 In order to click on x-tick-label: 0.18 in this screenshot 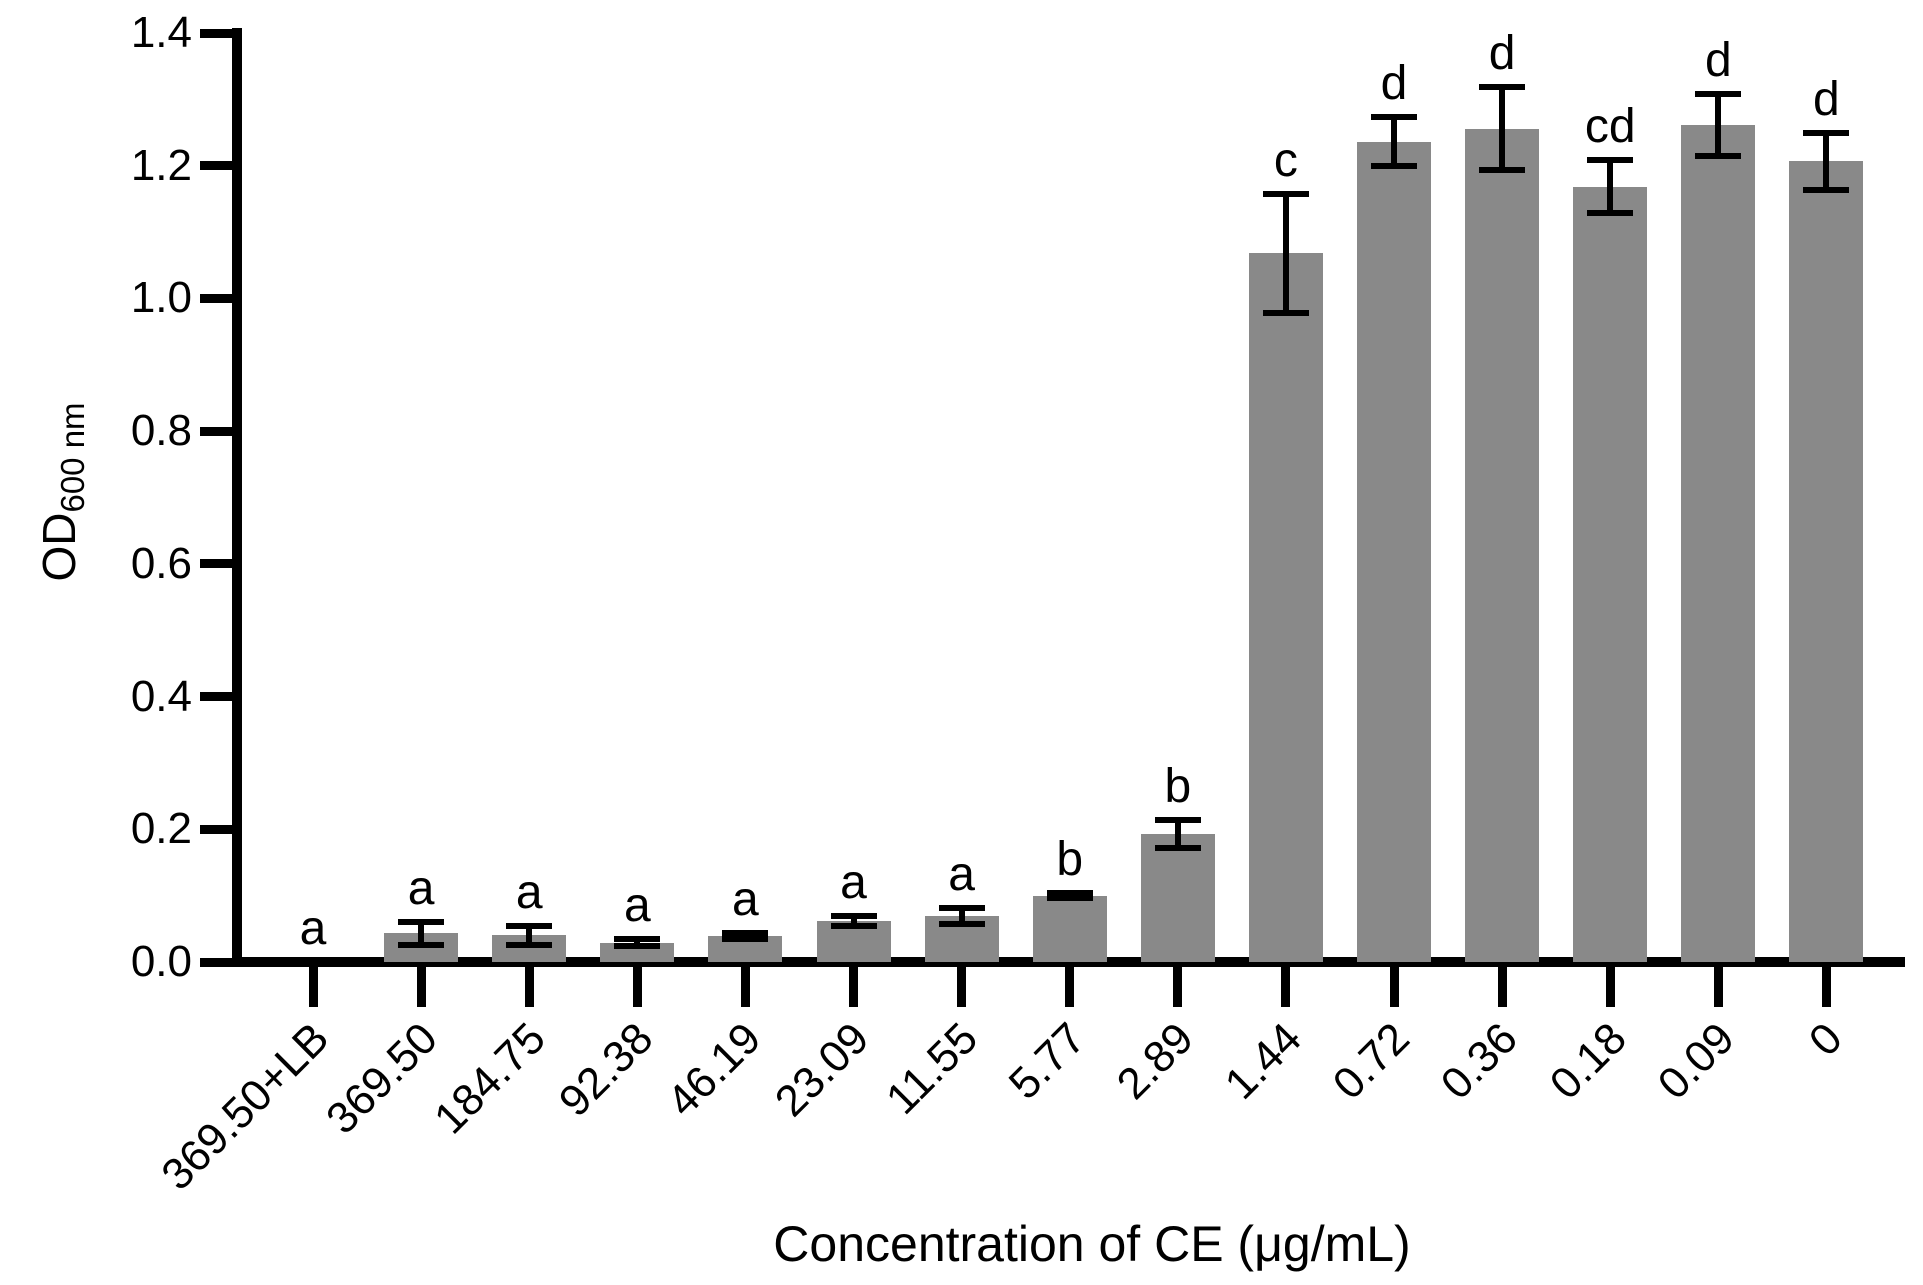, I will do `click(1588, 1061)`.